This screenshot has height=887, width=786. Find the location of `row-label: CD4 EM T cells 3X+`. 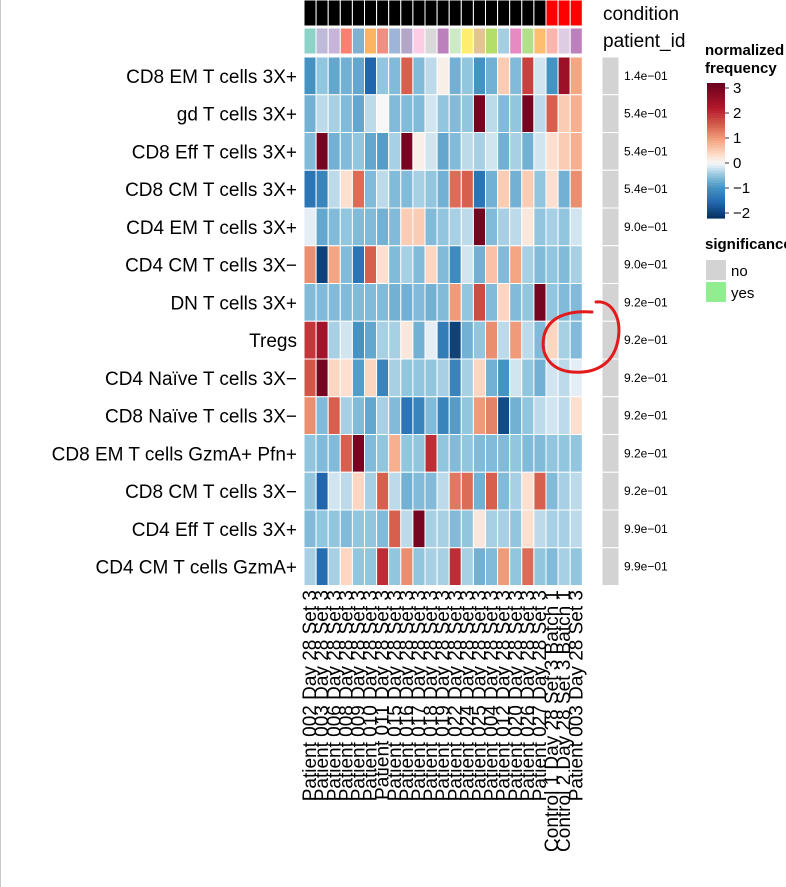

row-label: CD4 EM T cells 3X+ is located at coordinates (211, 228).